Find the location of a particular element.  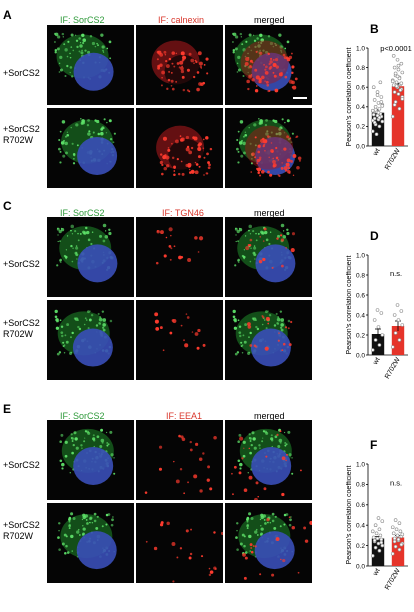

panel-letter: A is located at coordinates (7, 15).